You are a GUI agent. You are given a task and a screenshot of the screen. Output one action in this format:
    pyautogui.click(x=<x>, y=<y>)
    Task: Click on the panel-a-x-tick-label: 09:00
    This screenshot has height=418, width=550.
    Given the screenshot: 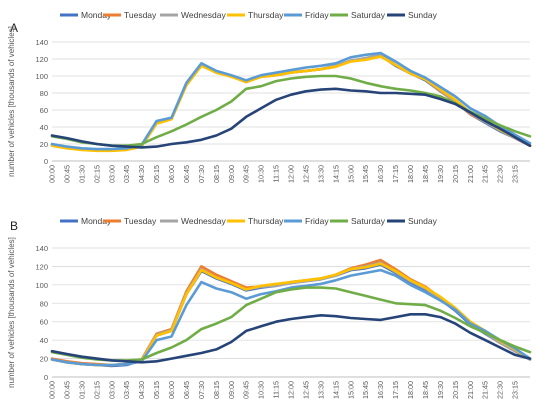 What is the action you would take?
    pyautogui.click(x=231, y=174)
    